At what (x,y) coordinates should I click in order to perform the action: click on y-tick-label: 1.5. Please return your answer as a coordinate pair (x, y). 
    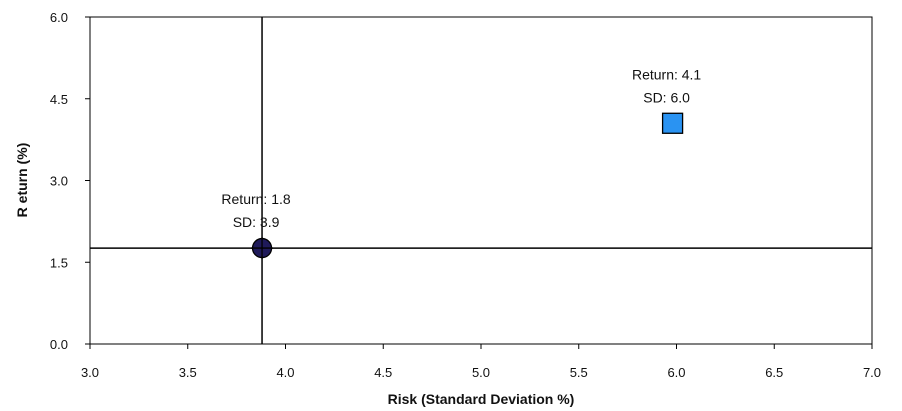
    Looking at the image, I should click on (59, 262).